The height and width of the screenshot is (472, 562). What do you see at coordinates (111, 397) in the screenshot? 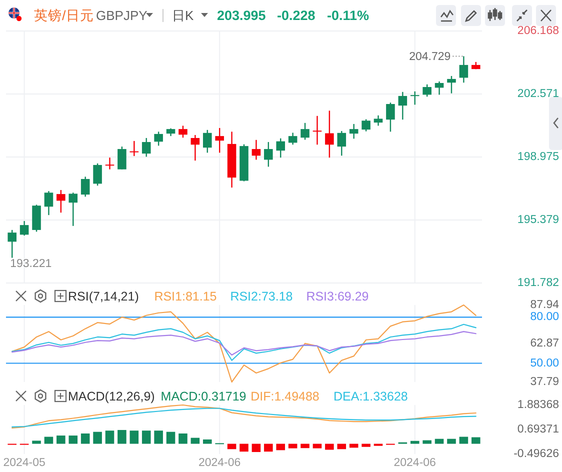
I see `chart-title: MACD(12,26,9)` at bounding box center [111, 397].